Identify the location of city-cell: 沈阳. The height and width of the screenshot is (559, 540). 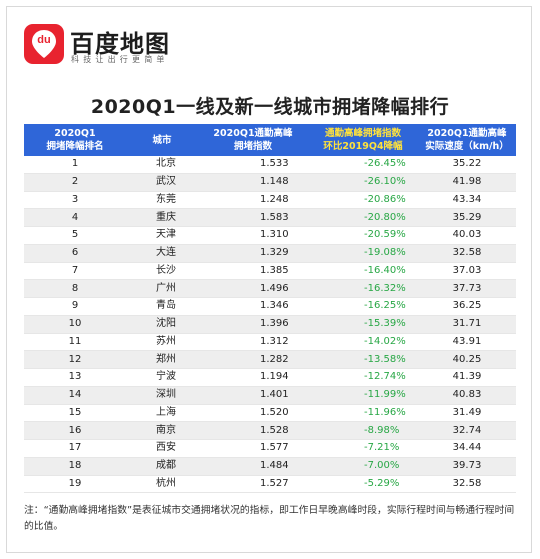
(162, 324).